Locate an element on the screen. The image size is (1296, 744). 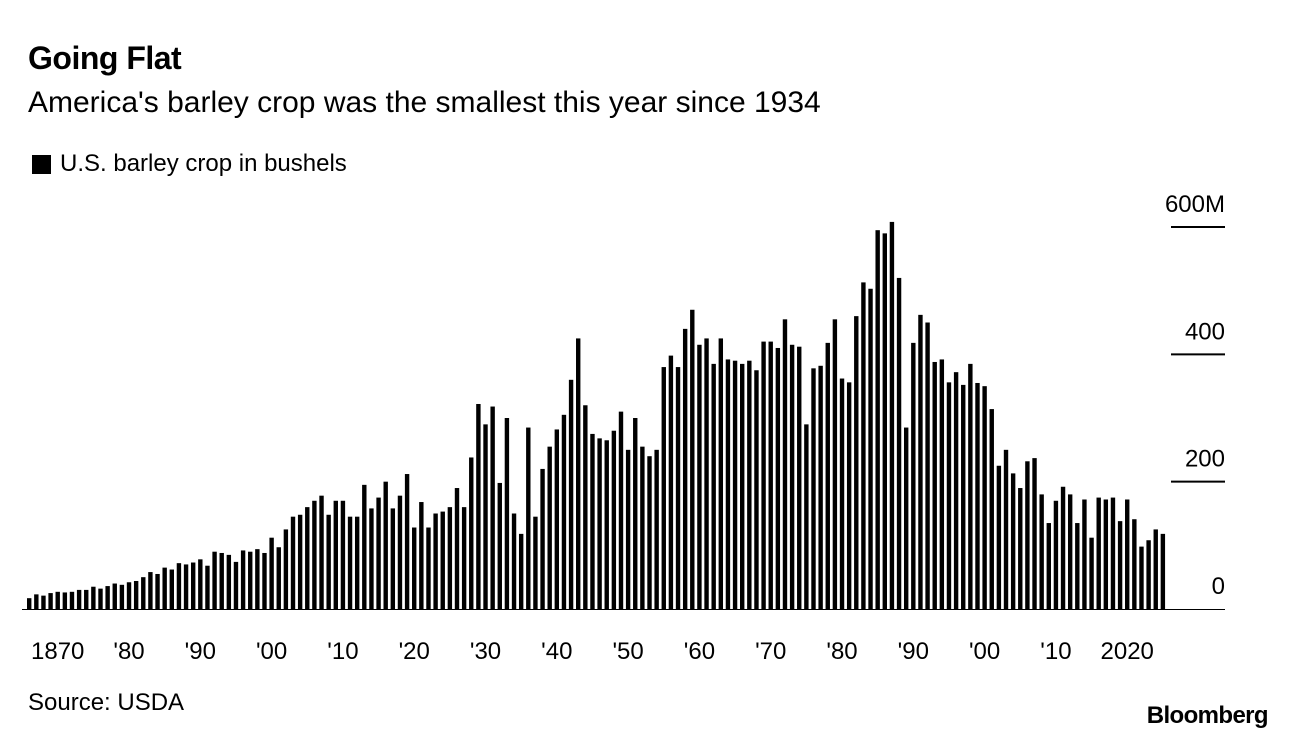
bar-2015 is located at coordinates (1091, 573).